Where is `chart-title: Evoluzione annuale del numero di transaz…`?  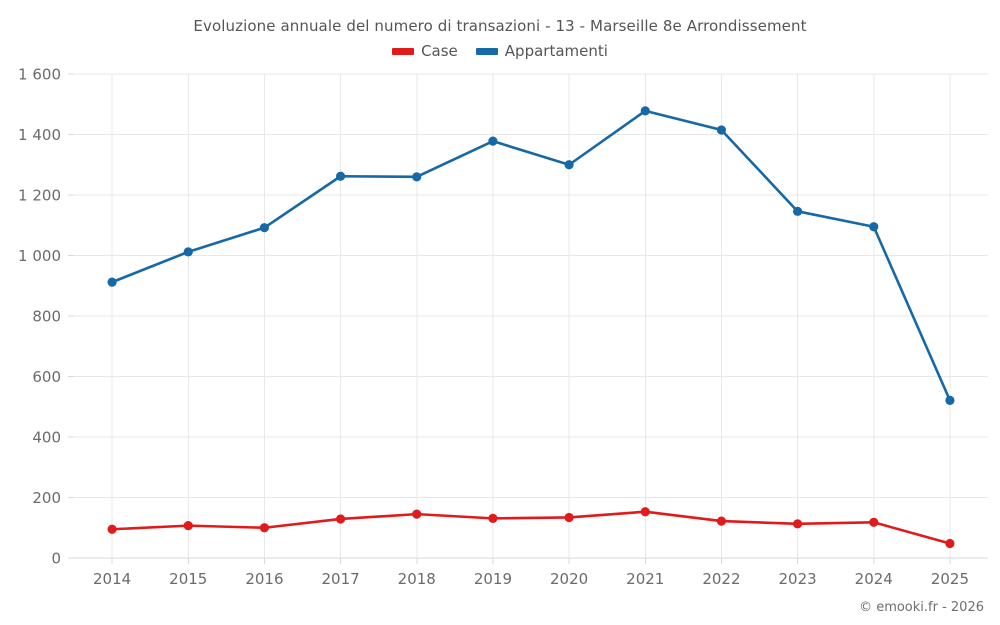 chart-title: Evoluzione annuale del numero di transaz… is located at coordinates (500, 26).